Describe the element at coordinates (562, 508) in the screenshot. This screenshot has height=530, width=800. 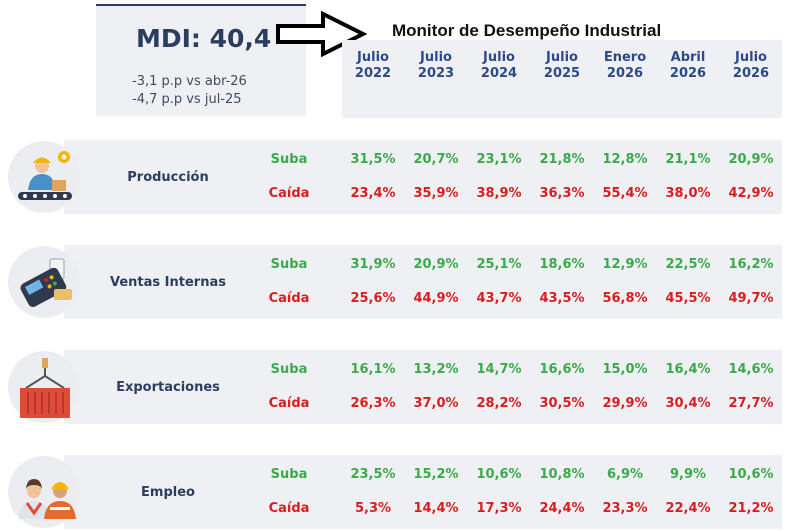
I see `fall-value: 24,4%` at that location.